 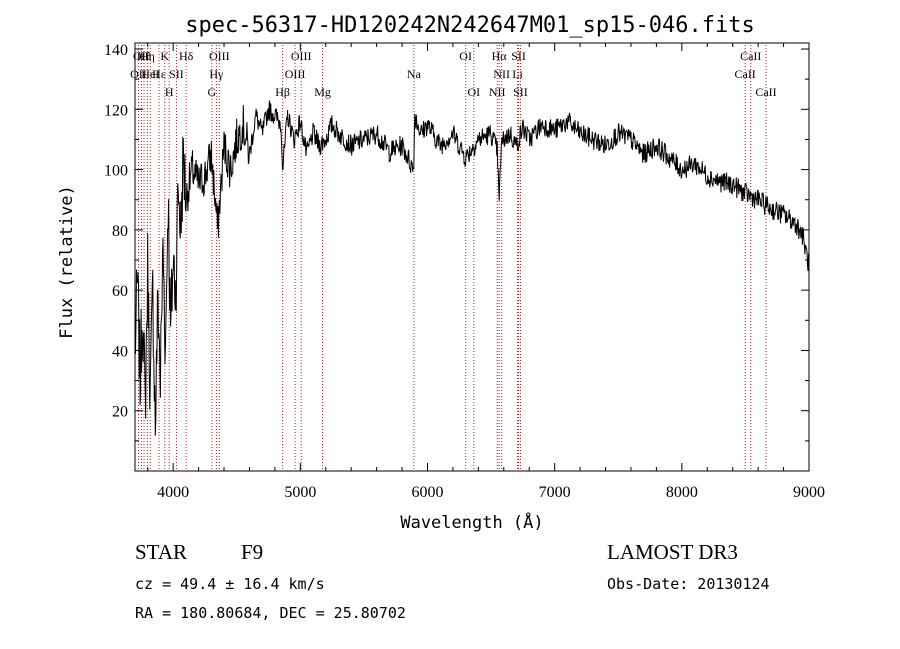 What do you see at coordinates (116, 50) in the screenshot?
I see `y-tick-label: 140` at bounding box center [116, 50].